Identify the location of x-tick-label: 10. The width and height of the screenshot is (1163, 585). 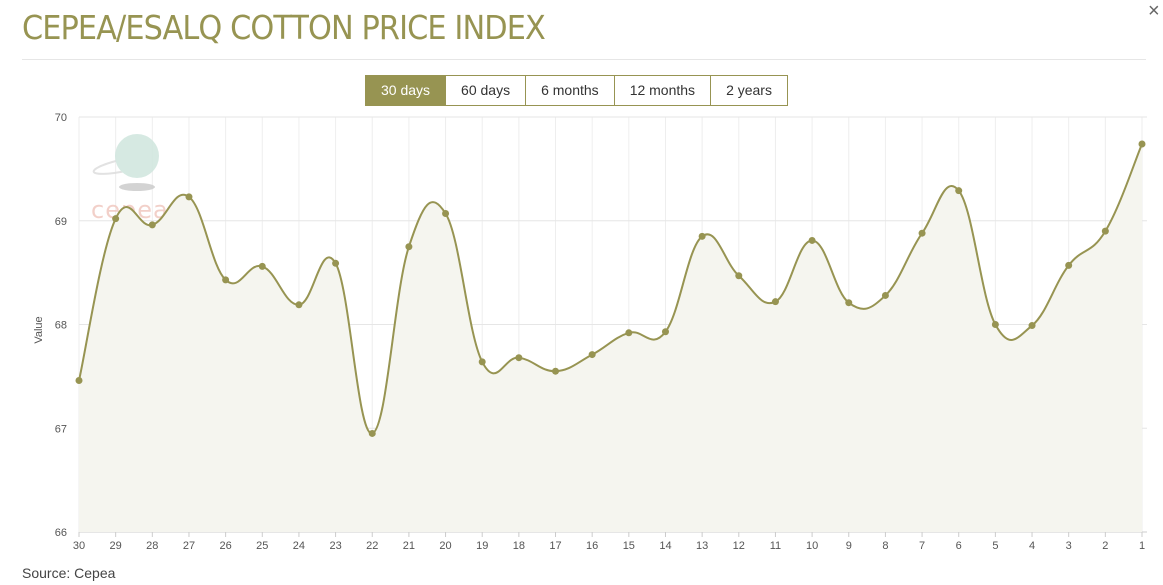
(812, 546).